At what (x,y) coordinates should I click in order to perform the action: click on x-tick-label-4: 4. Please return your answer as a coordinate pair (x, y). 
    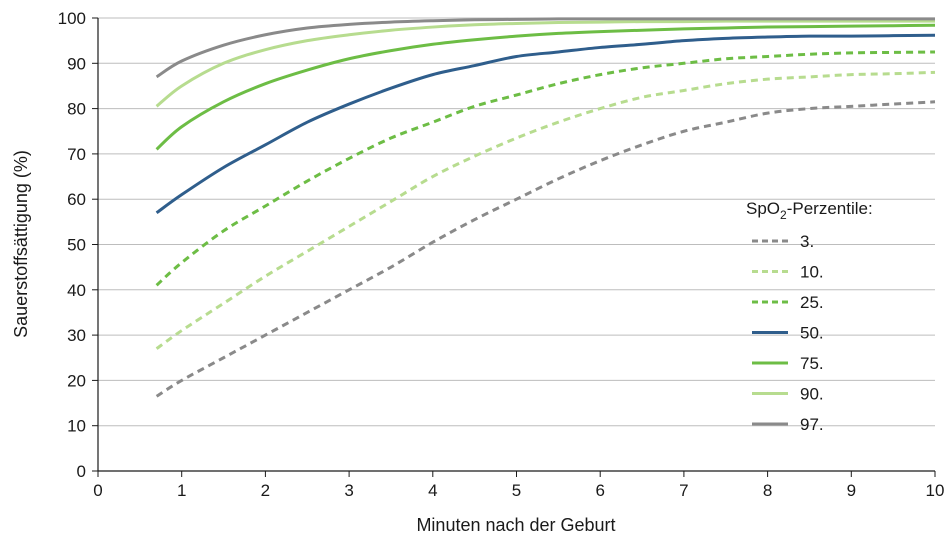
    Looking at the image, I should click on (432, 490).